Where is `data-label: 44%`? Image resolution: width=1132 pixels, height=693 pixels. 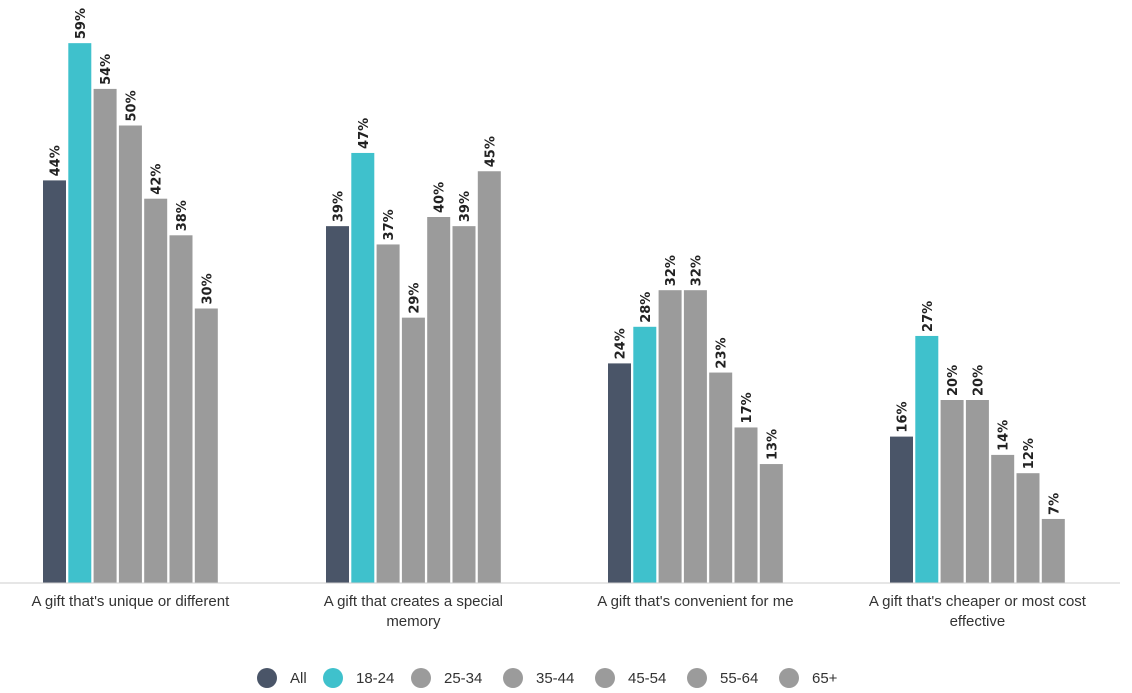
data-label: 44% is located at coordinates (56, 160).